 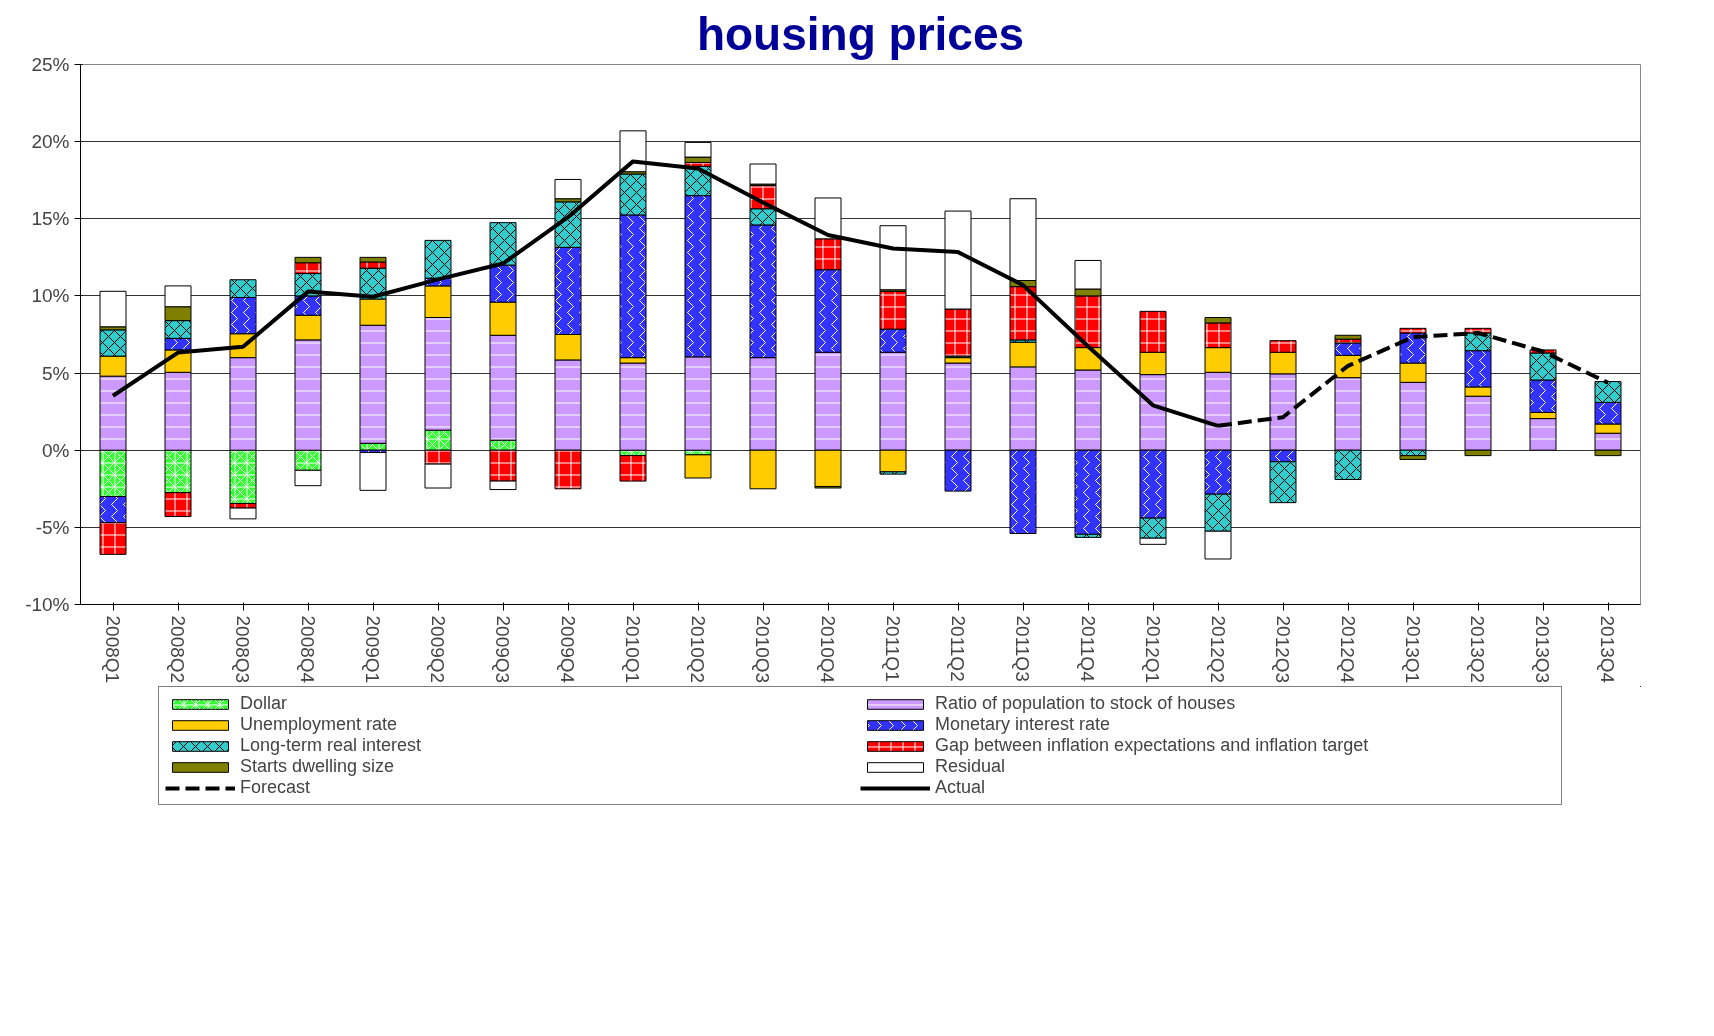 I want to click on x-tick-label: 2012Q2, so click(x=1218, y=649).